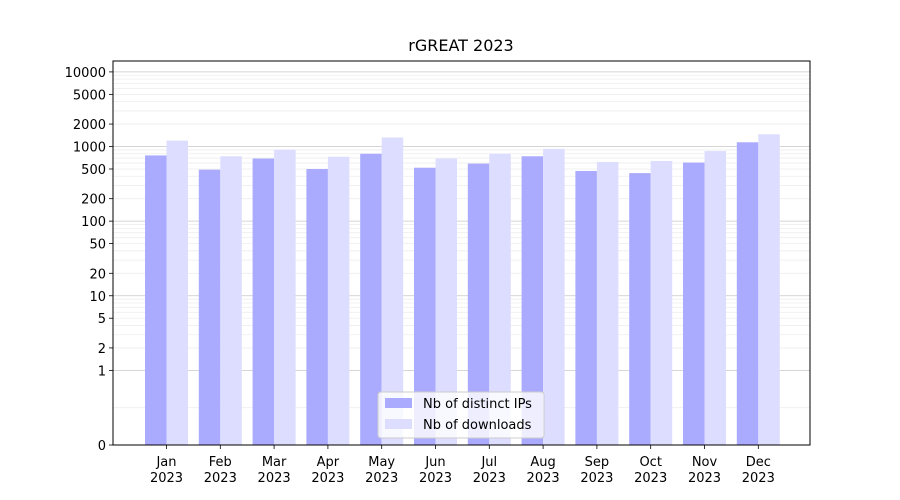 This screenshot has width=900, height=500. Describe the element at coordinates (93, 170) in the screenshot. I see `y-tick-label: 500` at that location.